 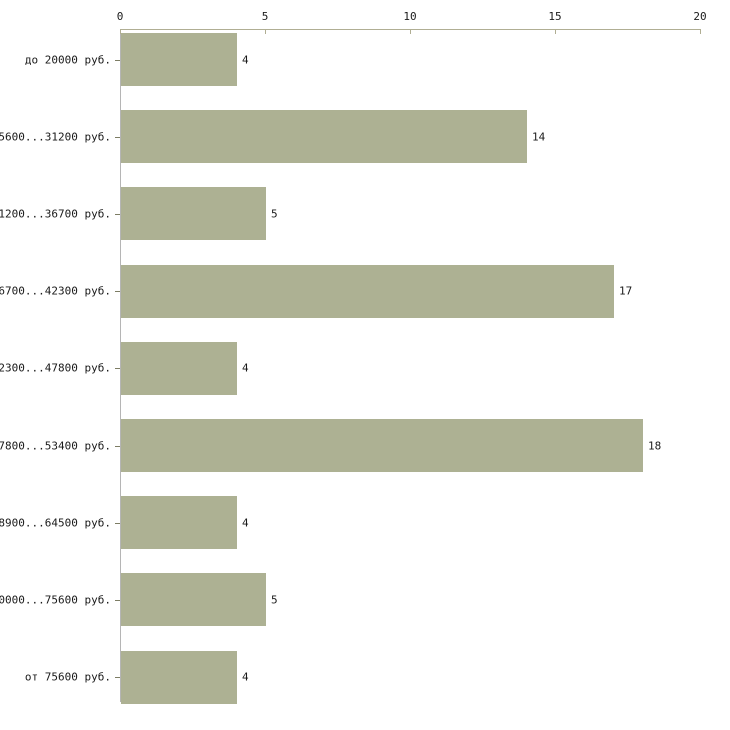 I want to click on category-label: от 75600 руб., so click(x=67, y=677).